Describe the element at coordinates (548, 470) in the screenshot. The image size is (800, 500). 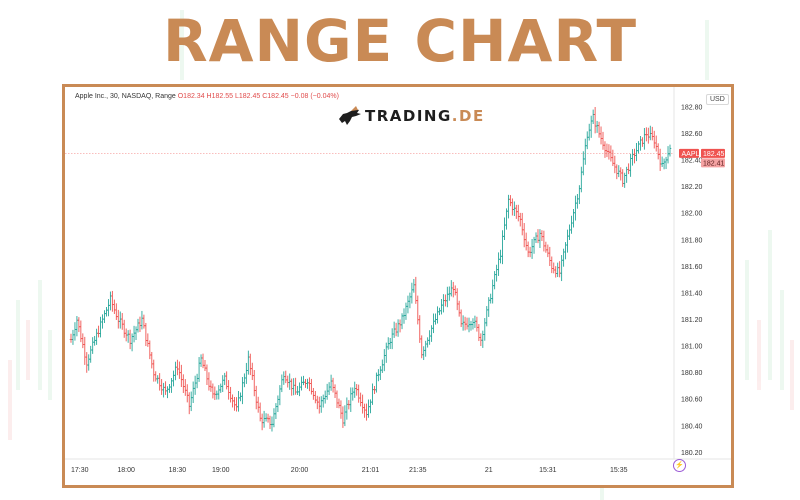
I see `x-tick-label-8: 15:31` at that location.